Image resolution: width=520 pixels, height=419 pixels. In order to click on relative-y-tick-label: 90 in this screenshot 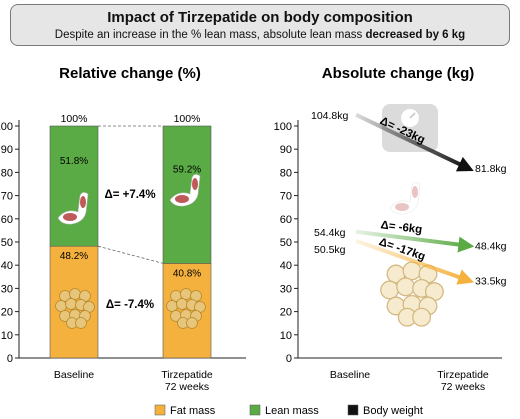, I will do `click(7, 150)`.